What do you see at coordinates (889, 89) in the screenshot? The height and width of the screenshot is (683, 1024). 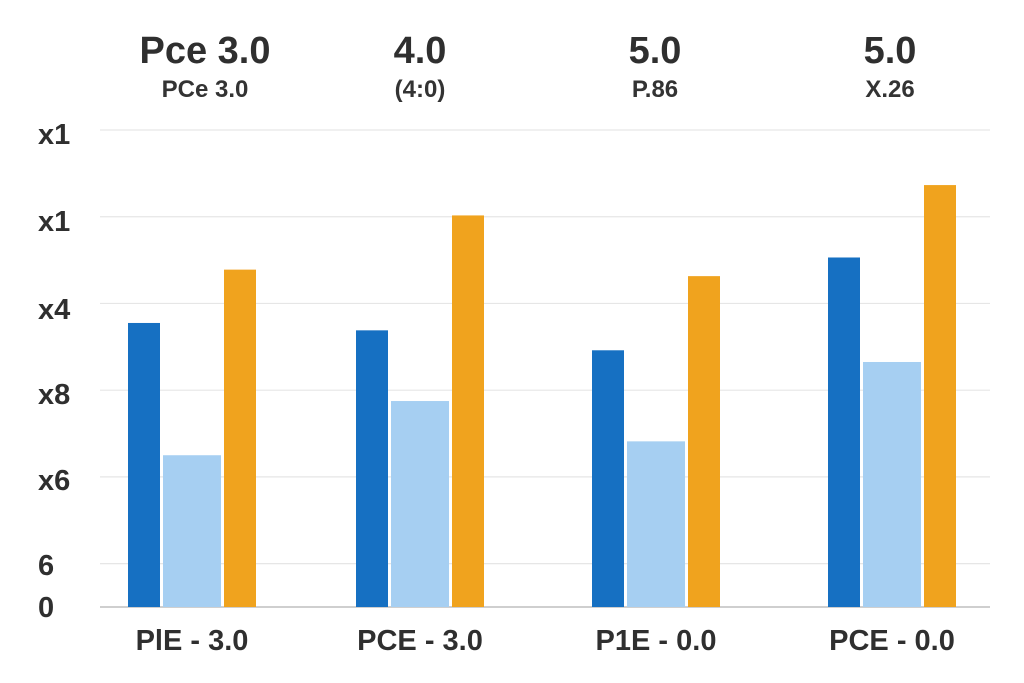 I see `column-header-subtitle: X.26` at bounding box center [889, 89].